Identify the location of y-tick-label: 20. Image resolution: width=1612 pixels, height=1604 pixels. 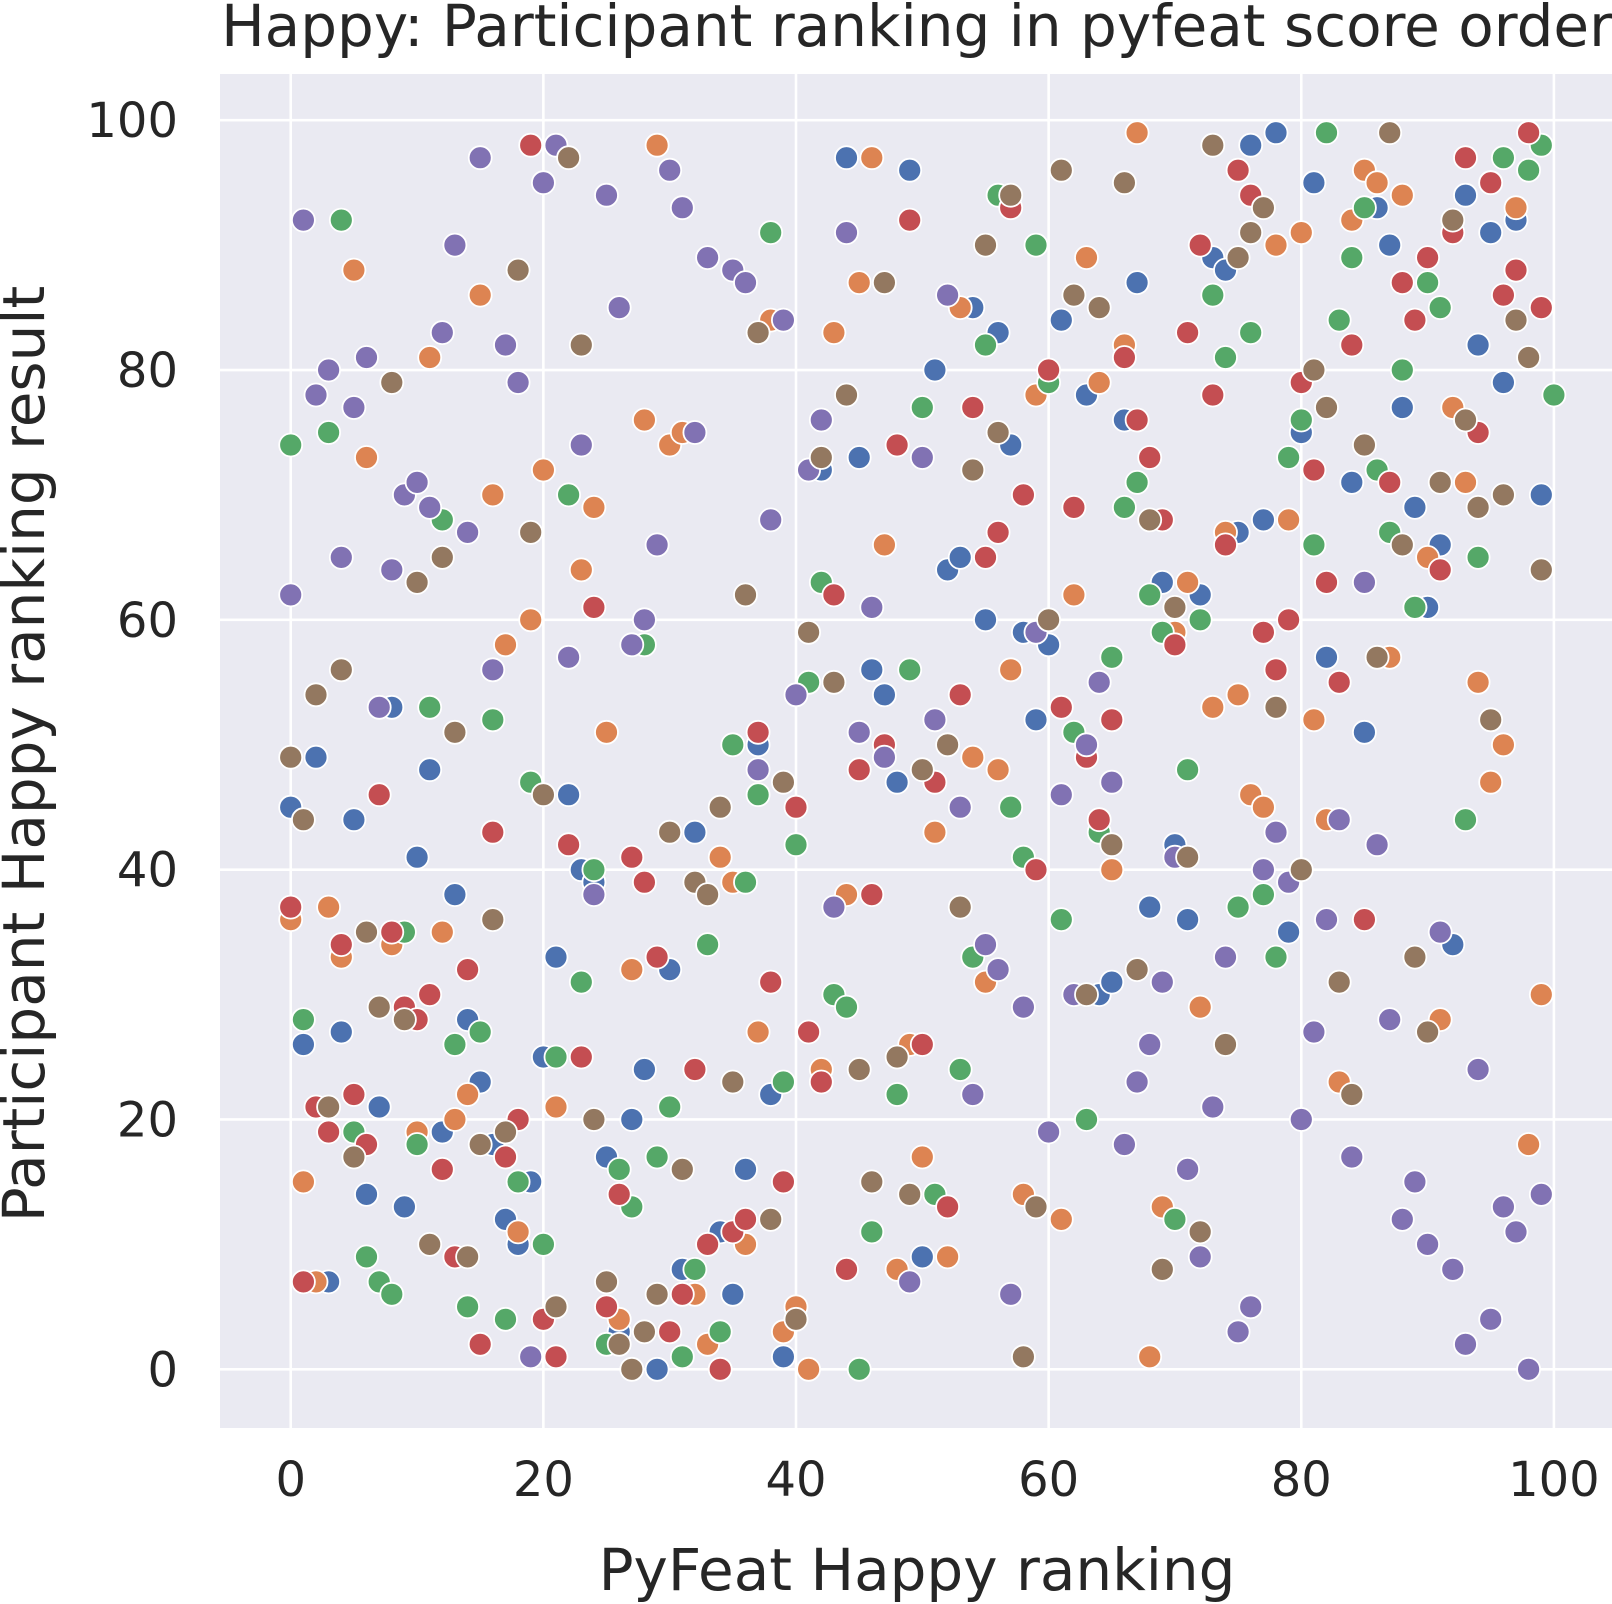
(147, 1120).